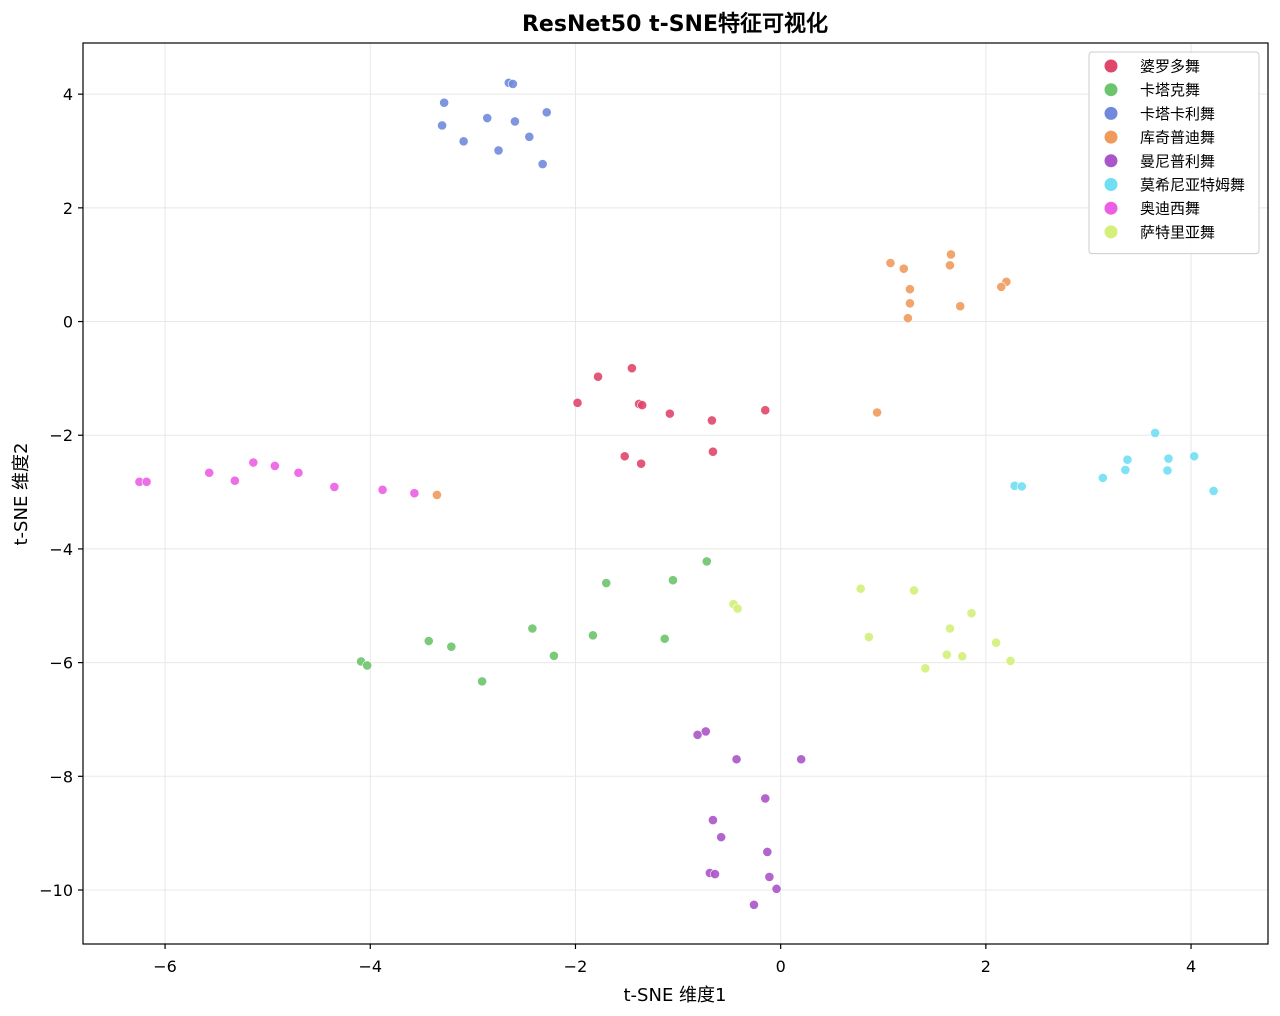 The height and width of the screenshot is (1016, 1280). Describe the element at coordinates (61, 776) in the screenshot. I see `y-tick-label: −8` at that location.